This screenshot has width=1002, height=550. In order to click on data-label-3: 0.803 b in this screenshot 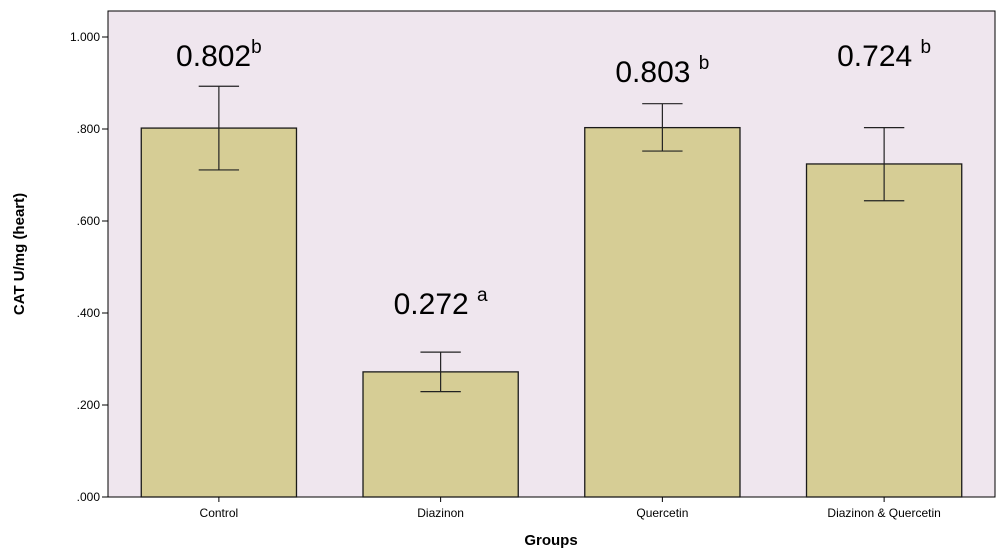, I will do `click(662, 71)`.